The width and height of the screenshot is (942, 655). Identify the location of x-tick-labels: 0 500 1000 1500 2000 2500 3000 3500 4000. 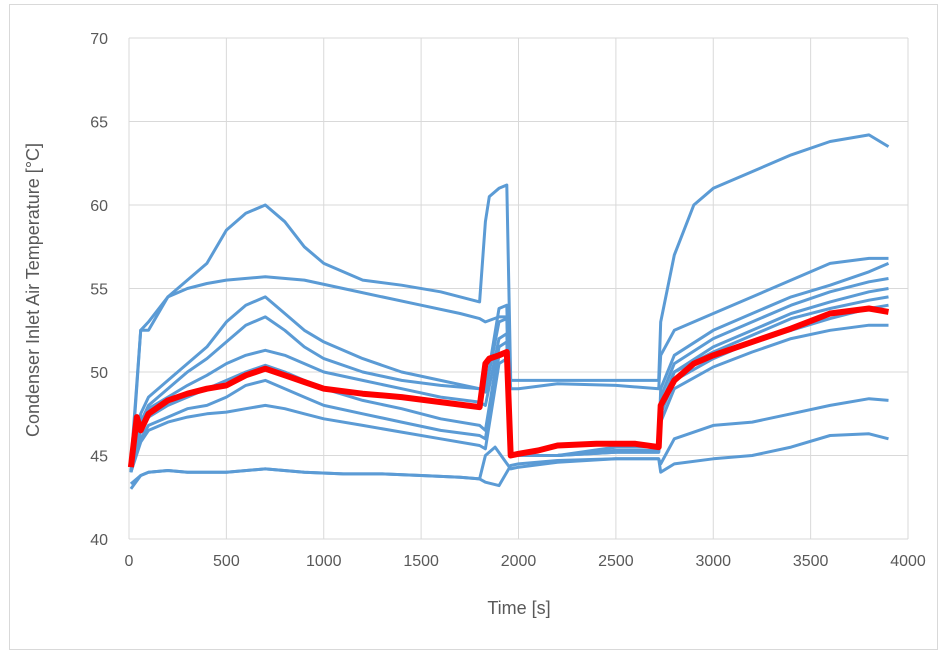
(525, 561).